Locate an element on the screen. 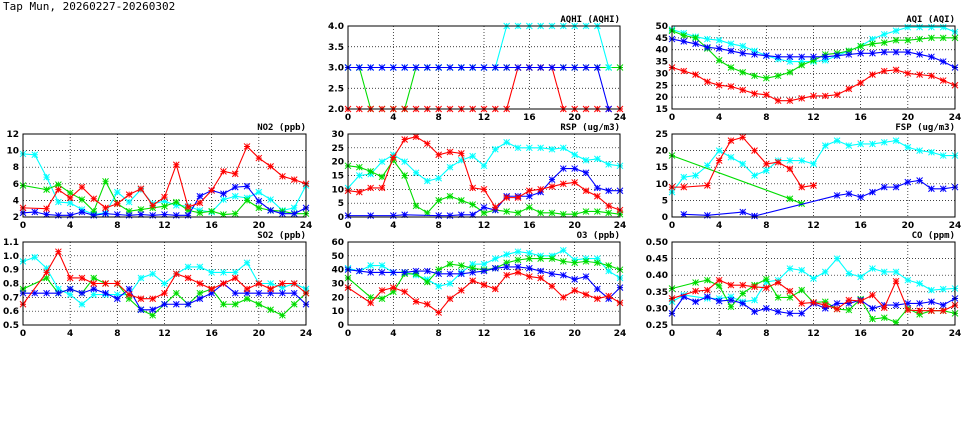  y-tick-label: 3.0 is located at coordinates (336, 69).